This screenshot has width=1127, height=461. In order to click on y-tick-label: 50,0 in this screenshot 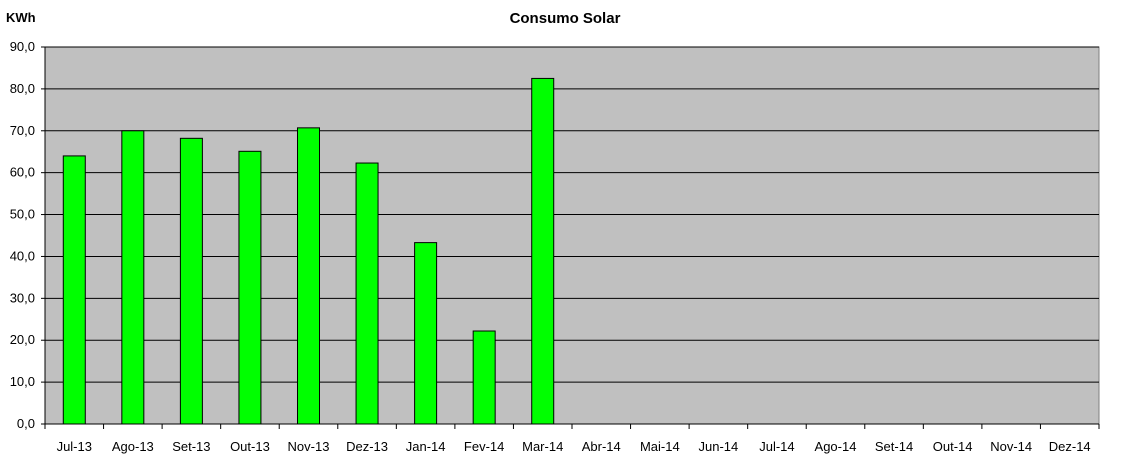, I will do `click(22, 214)`.